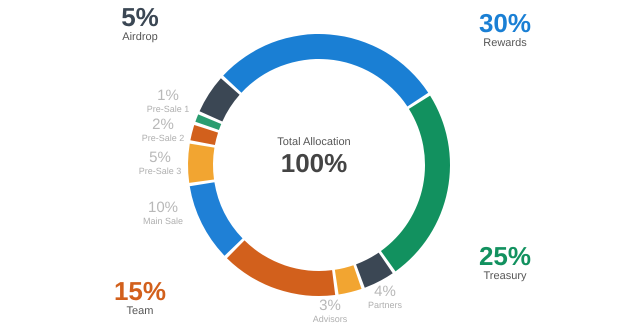 The height and width of the screenshot is (336, 630). I want to click on data-label: 2%, so click(163, 124).